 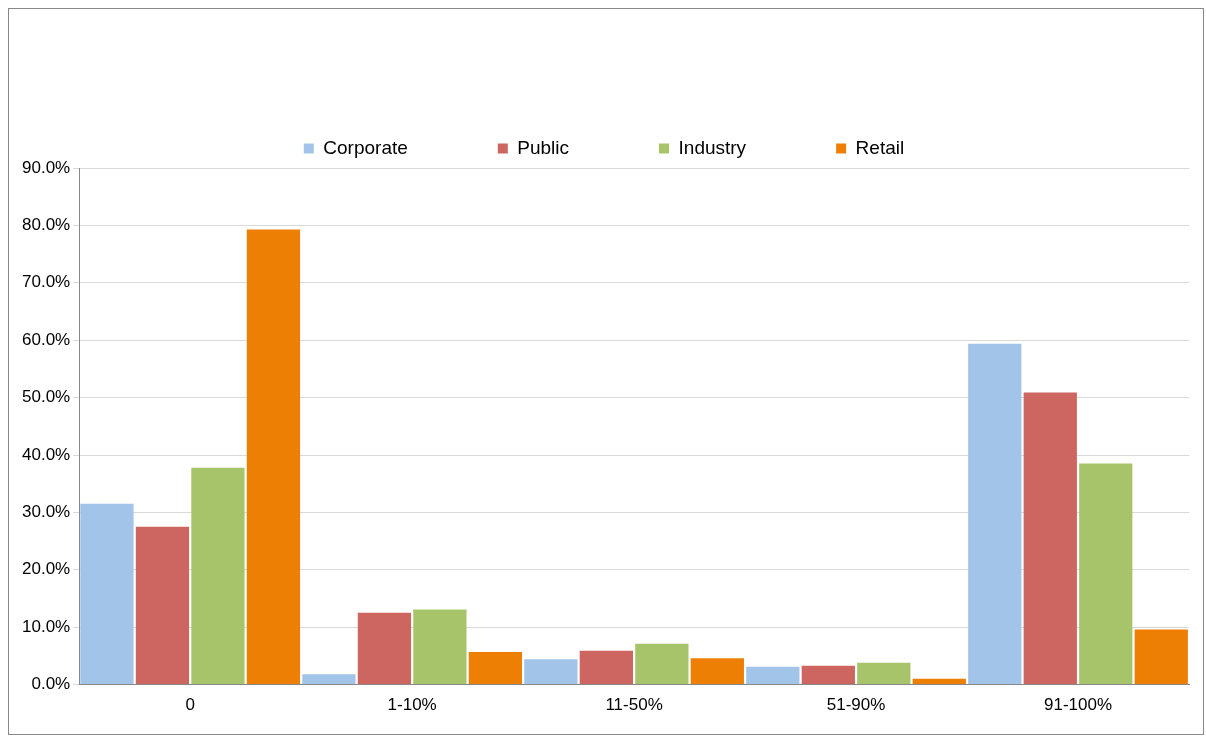 What do you see at coordinates (46, 397) in the screenshot?
I see `y-tick-label: 50.0%` at bounding box center [46, 397].